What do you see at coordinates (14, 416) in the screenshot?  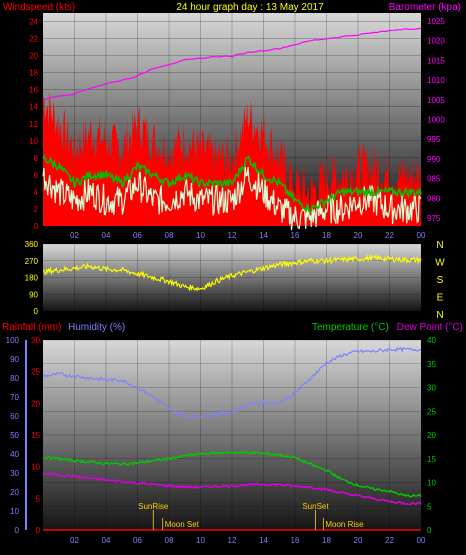 I see `humidity-tick-label: 60` at bounding box center [14, 416].